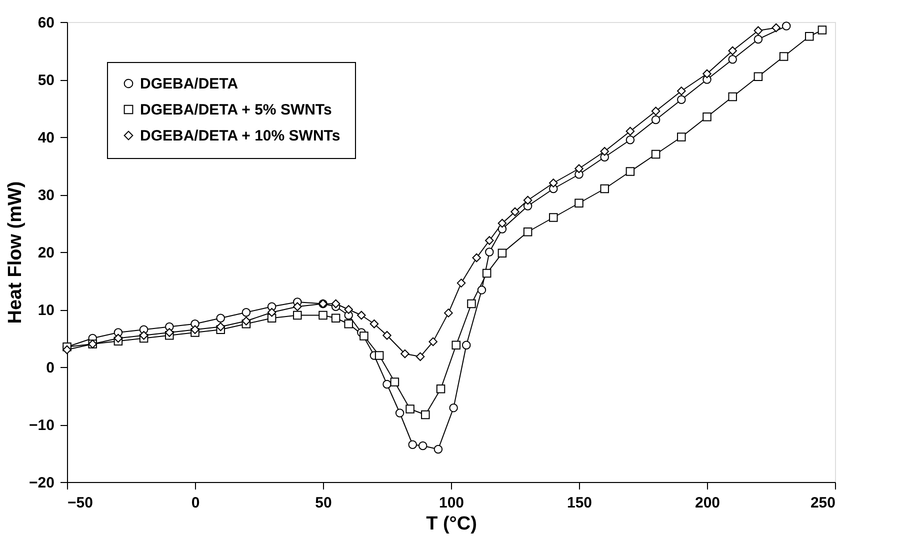  Describe the element at coordinates (46, 195) in the screenshot. I see `y-tick-label: 30` at that location.